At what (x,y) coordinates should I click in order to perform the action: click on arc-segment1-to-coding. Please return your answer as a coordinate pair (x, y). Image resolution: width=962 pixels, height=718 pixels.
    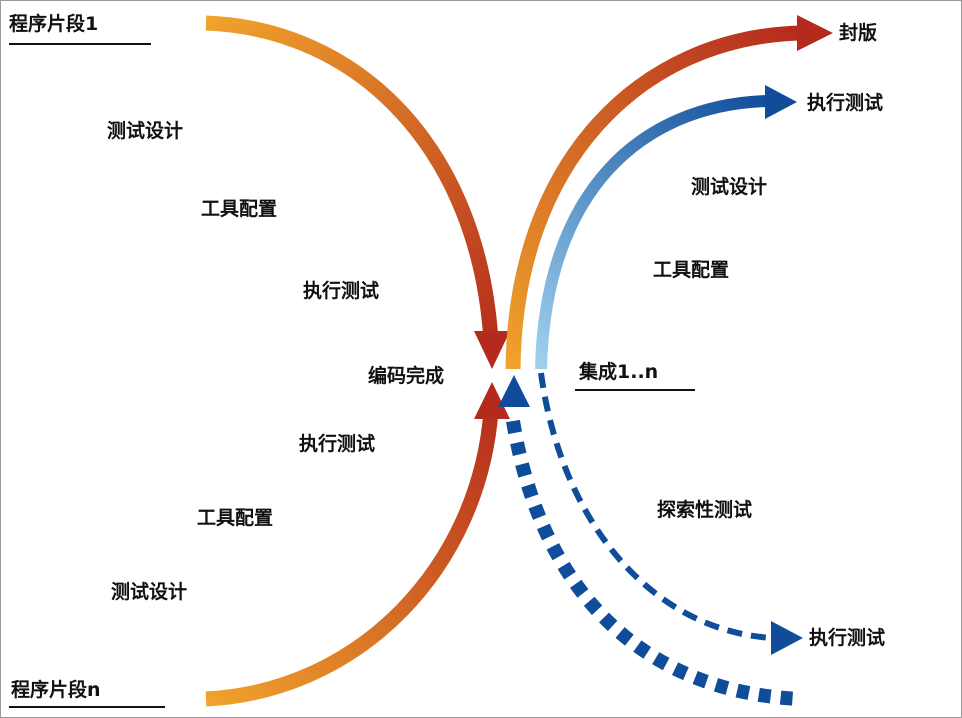
    Looking at the image, I should click on (352, 178).